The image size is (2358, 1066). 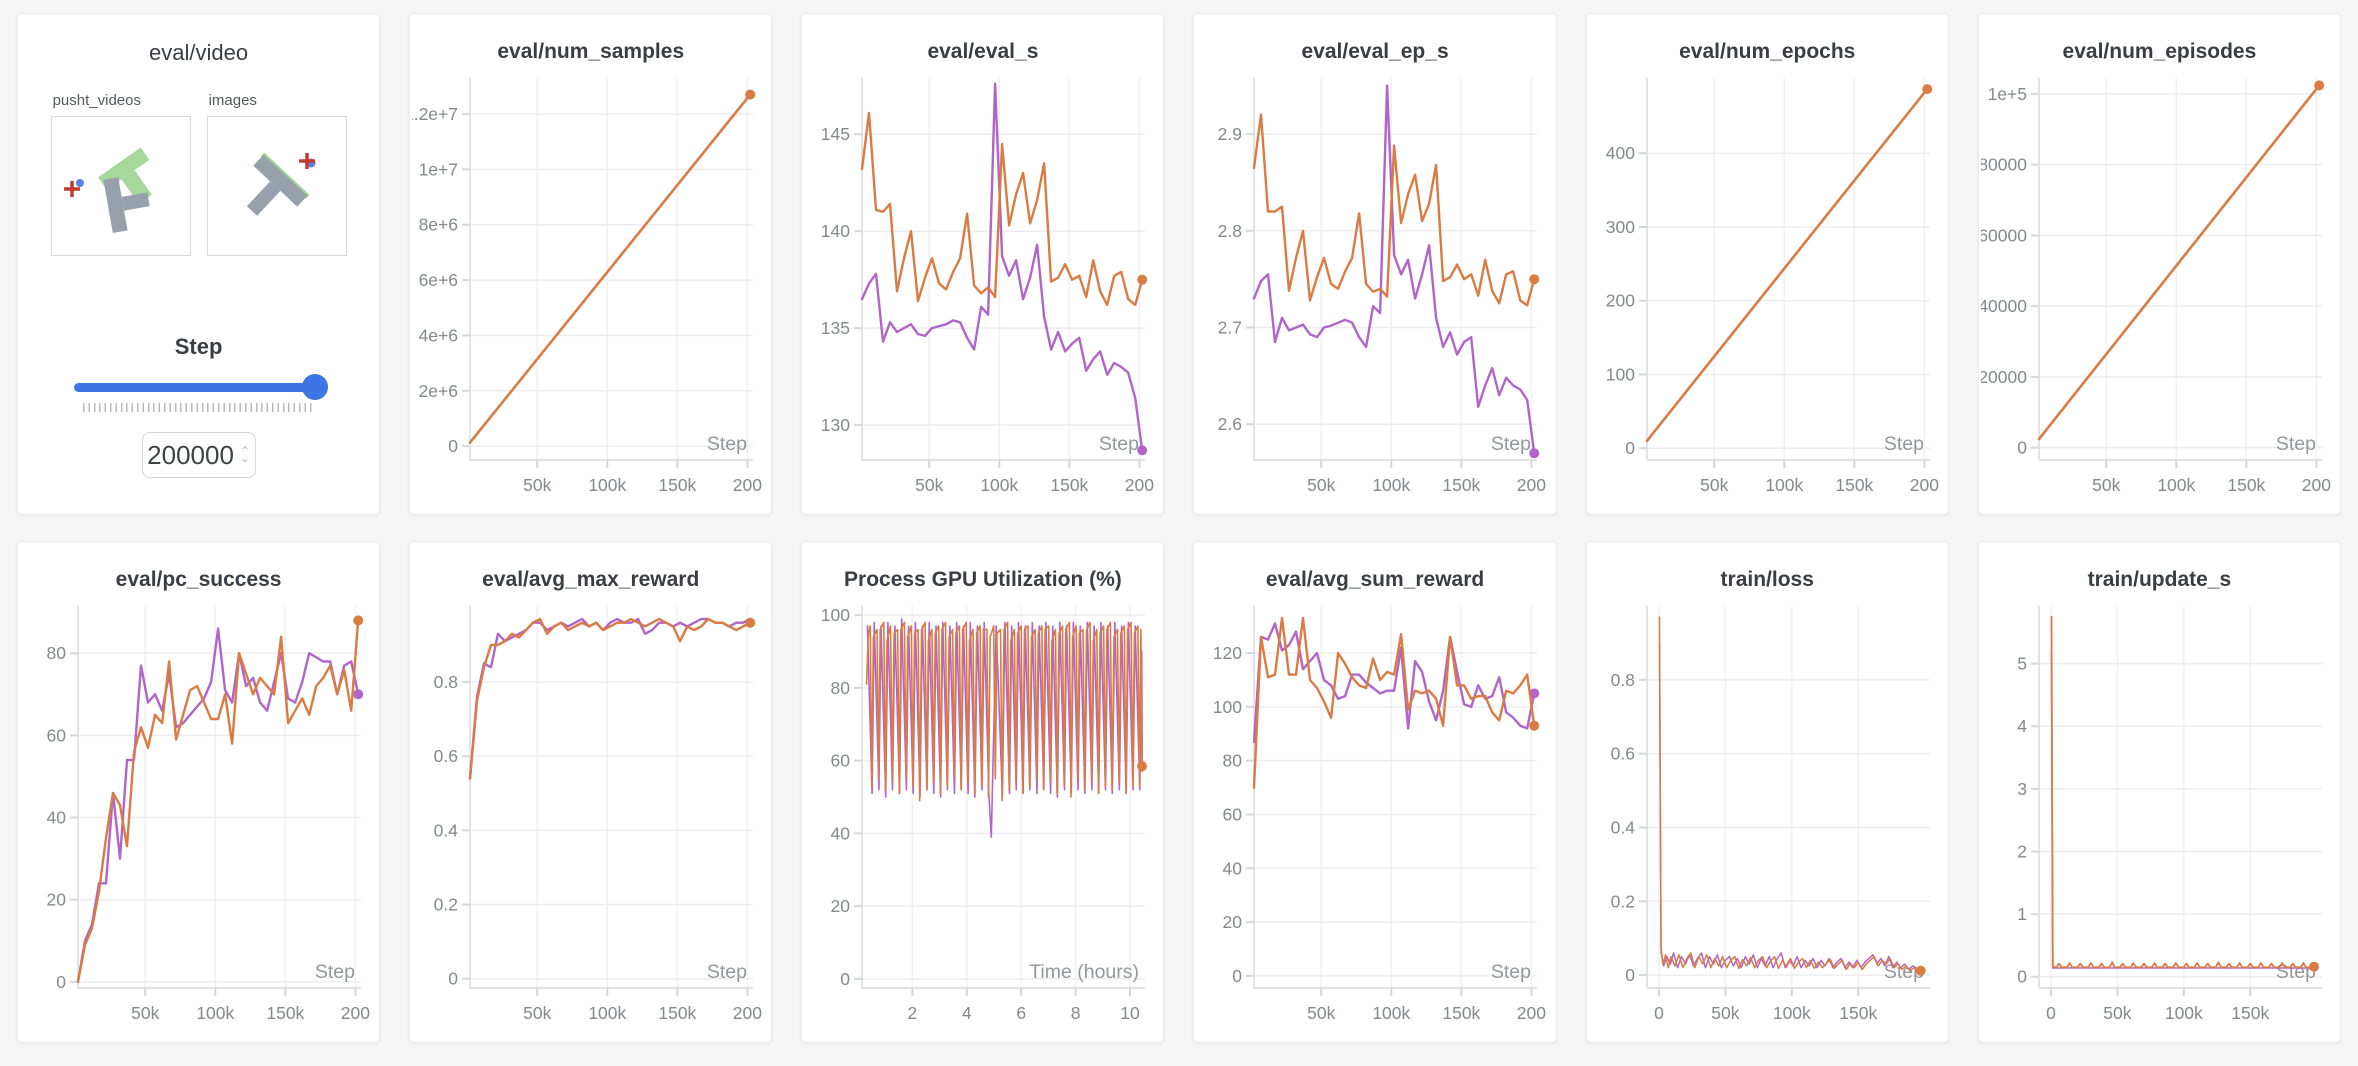 I want to click on chart-canvas: 50k 100k 150k 200 130 135 140 145 Step, so click(x=982, y=288).